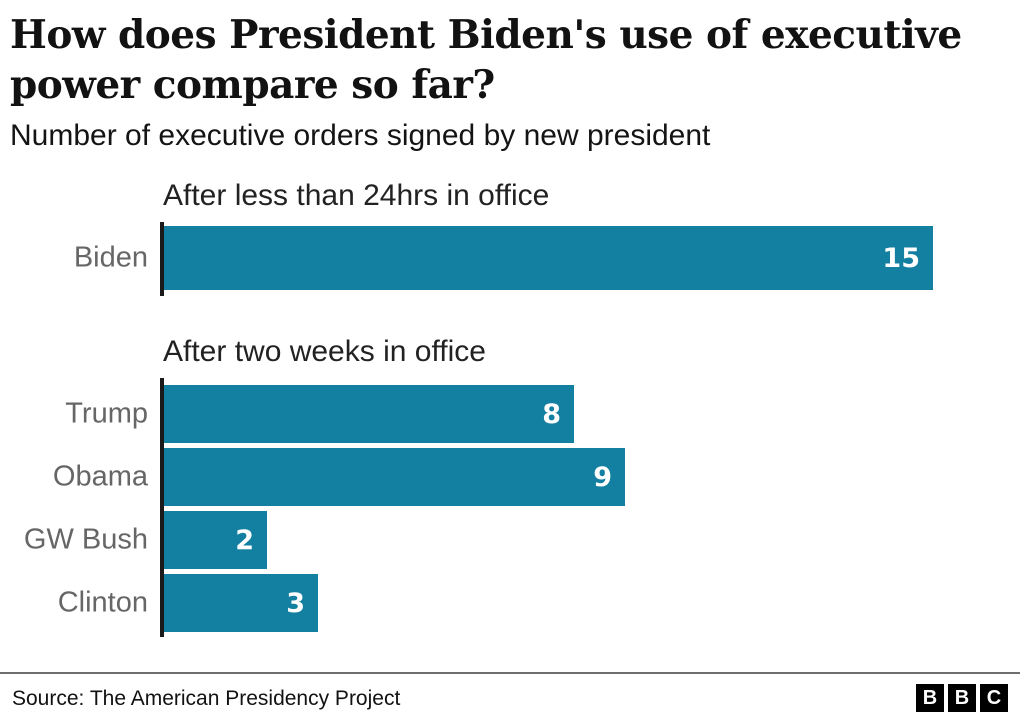 This screenshot has height=720, width=1020. I want to click on bbc-logo-letter-2: B, so click(962, 698).